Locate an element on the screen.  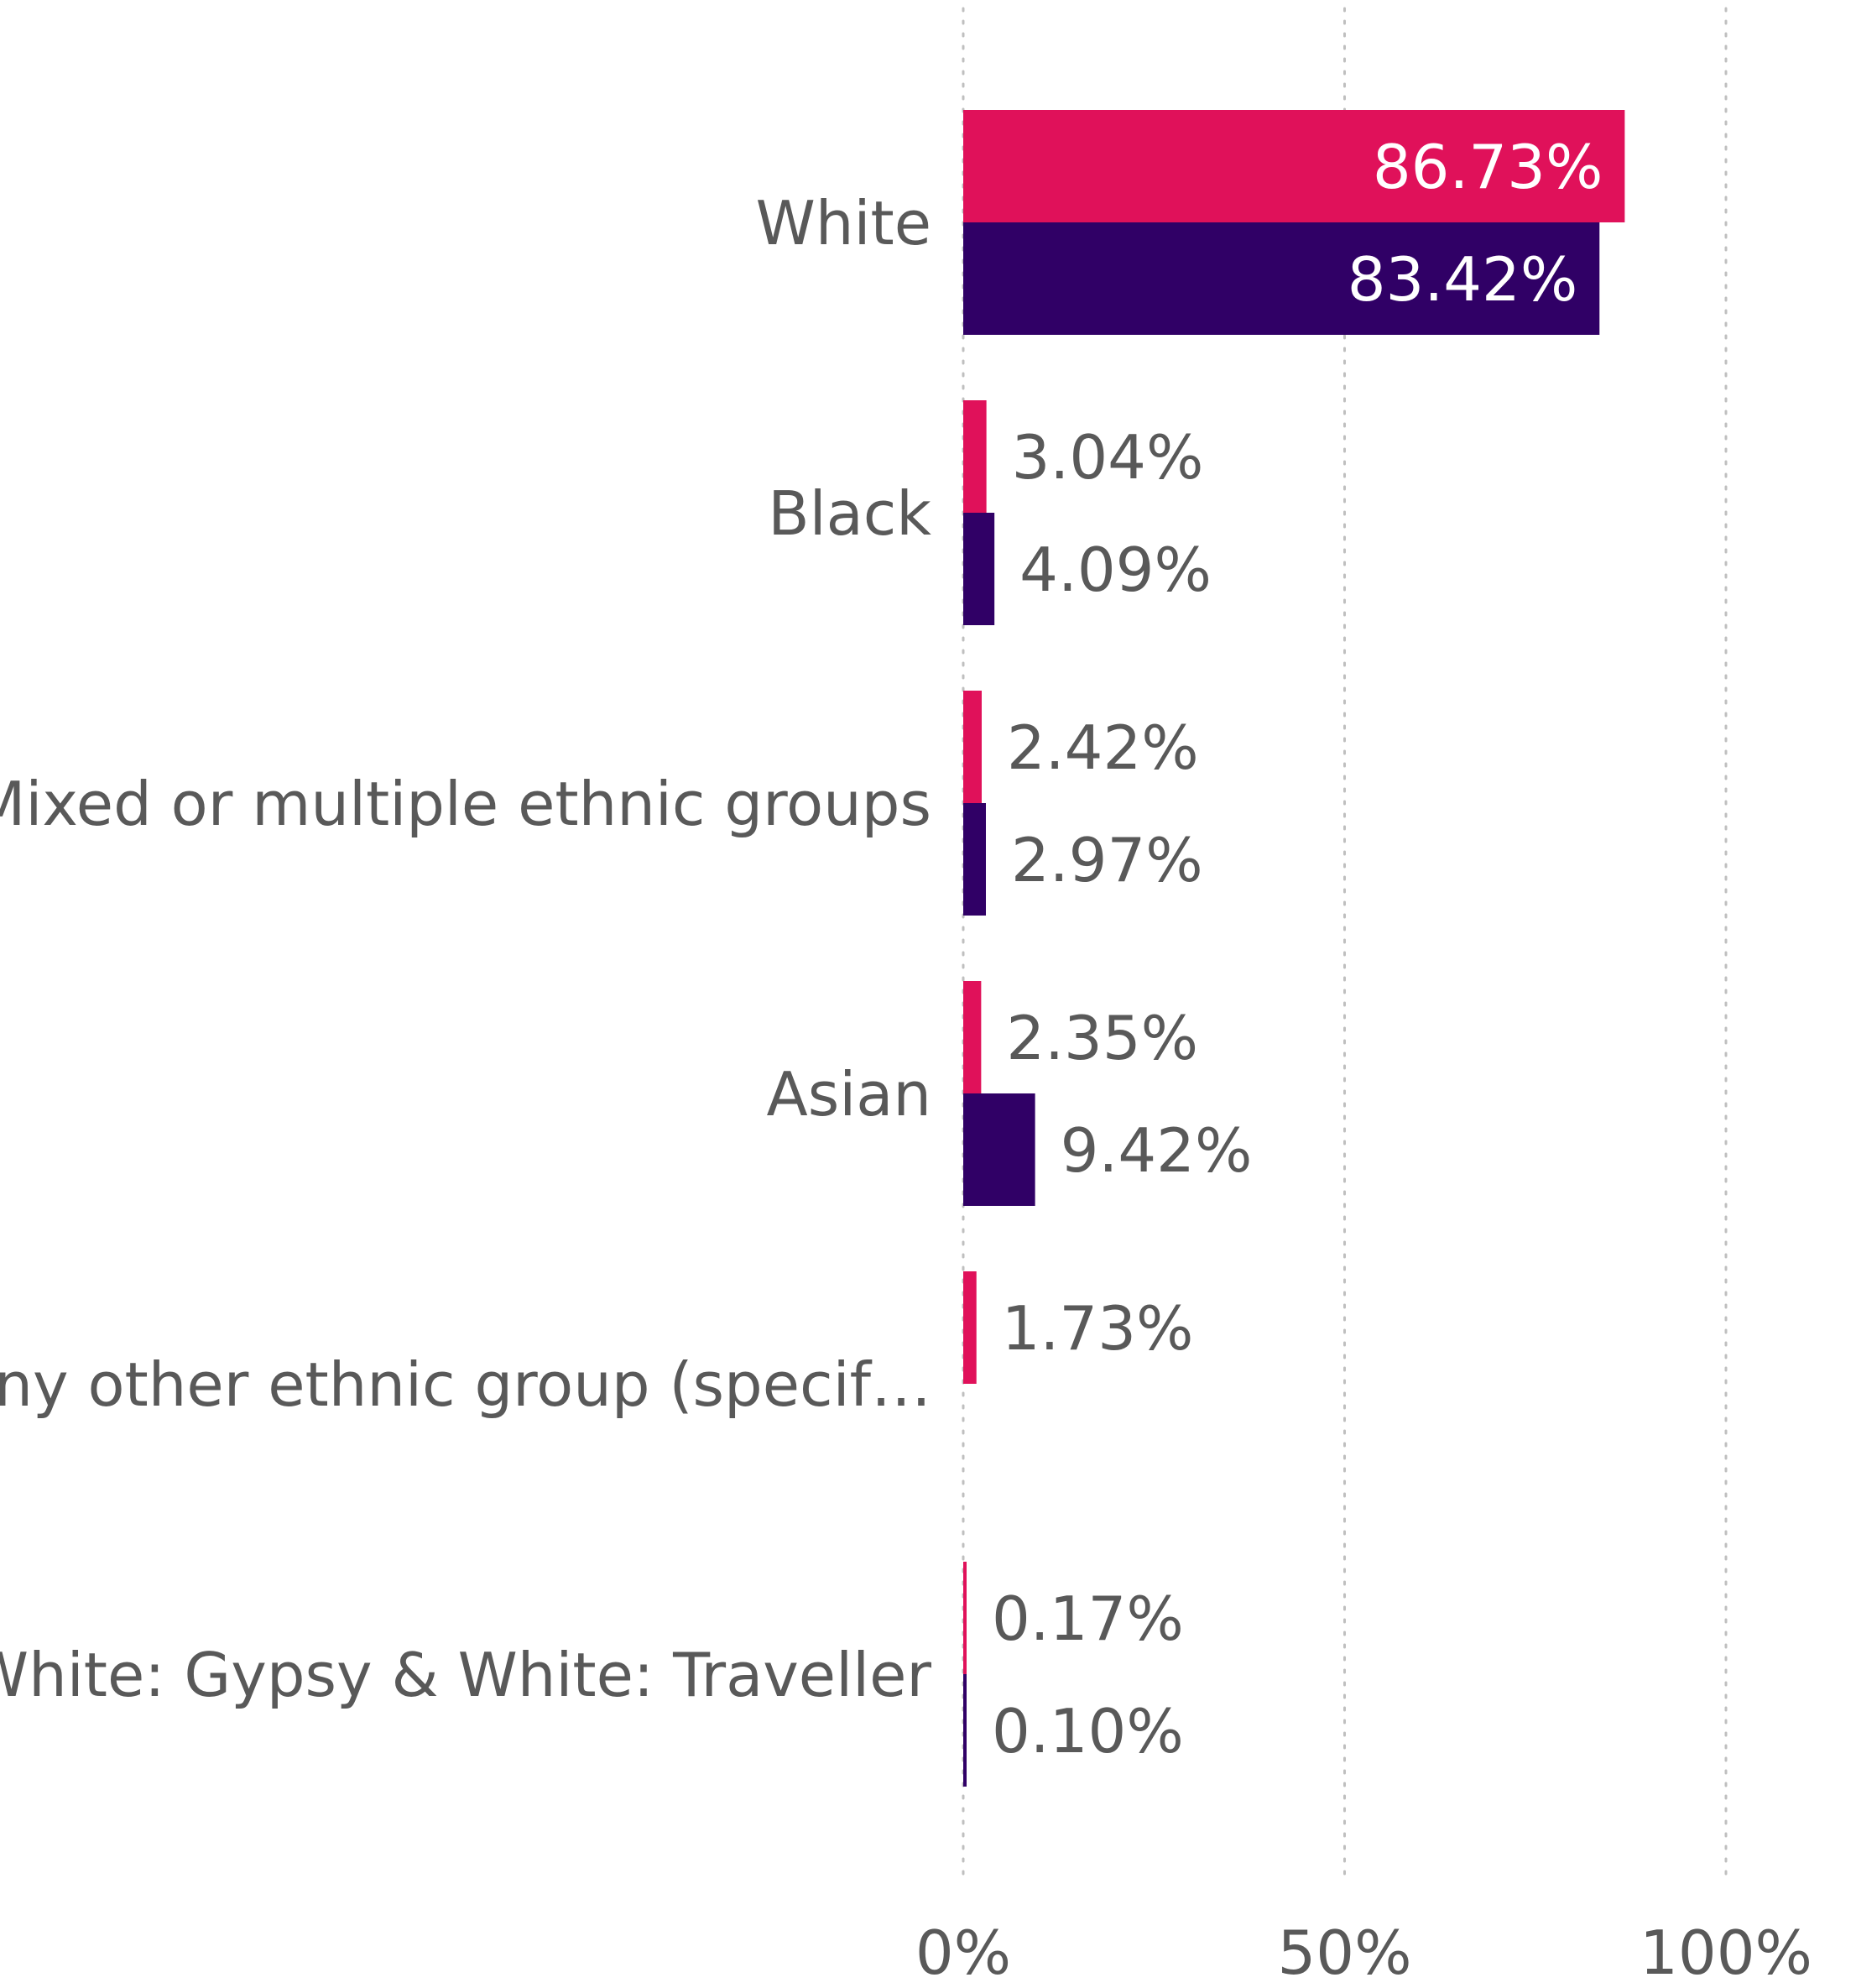
bar-value-label: 86.73% is located at coordinates (1488, 167).